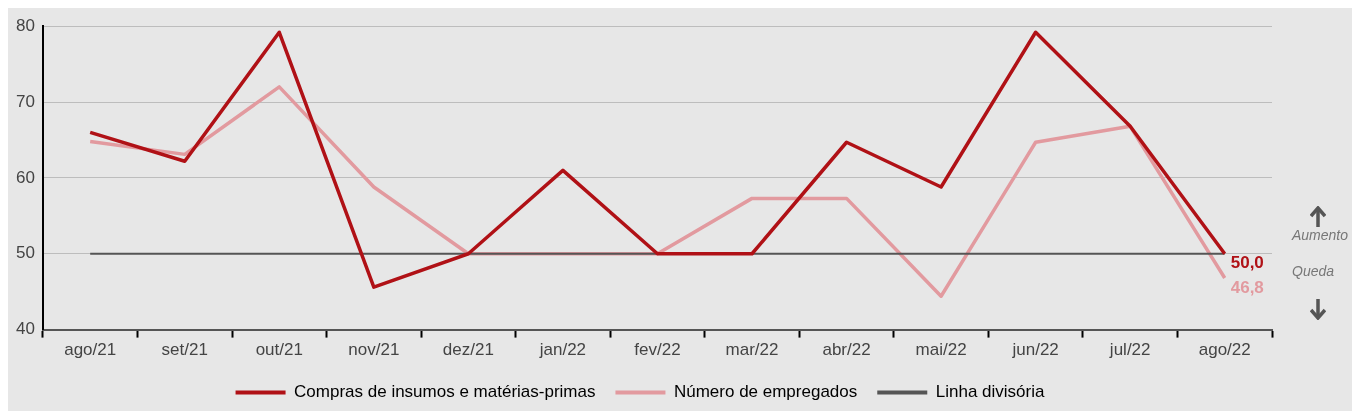  What do you see at coordinates (1247, 263) in the screenshot?
I see `data-label: 50,0` at bounding box center [1247, 263].